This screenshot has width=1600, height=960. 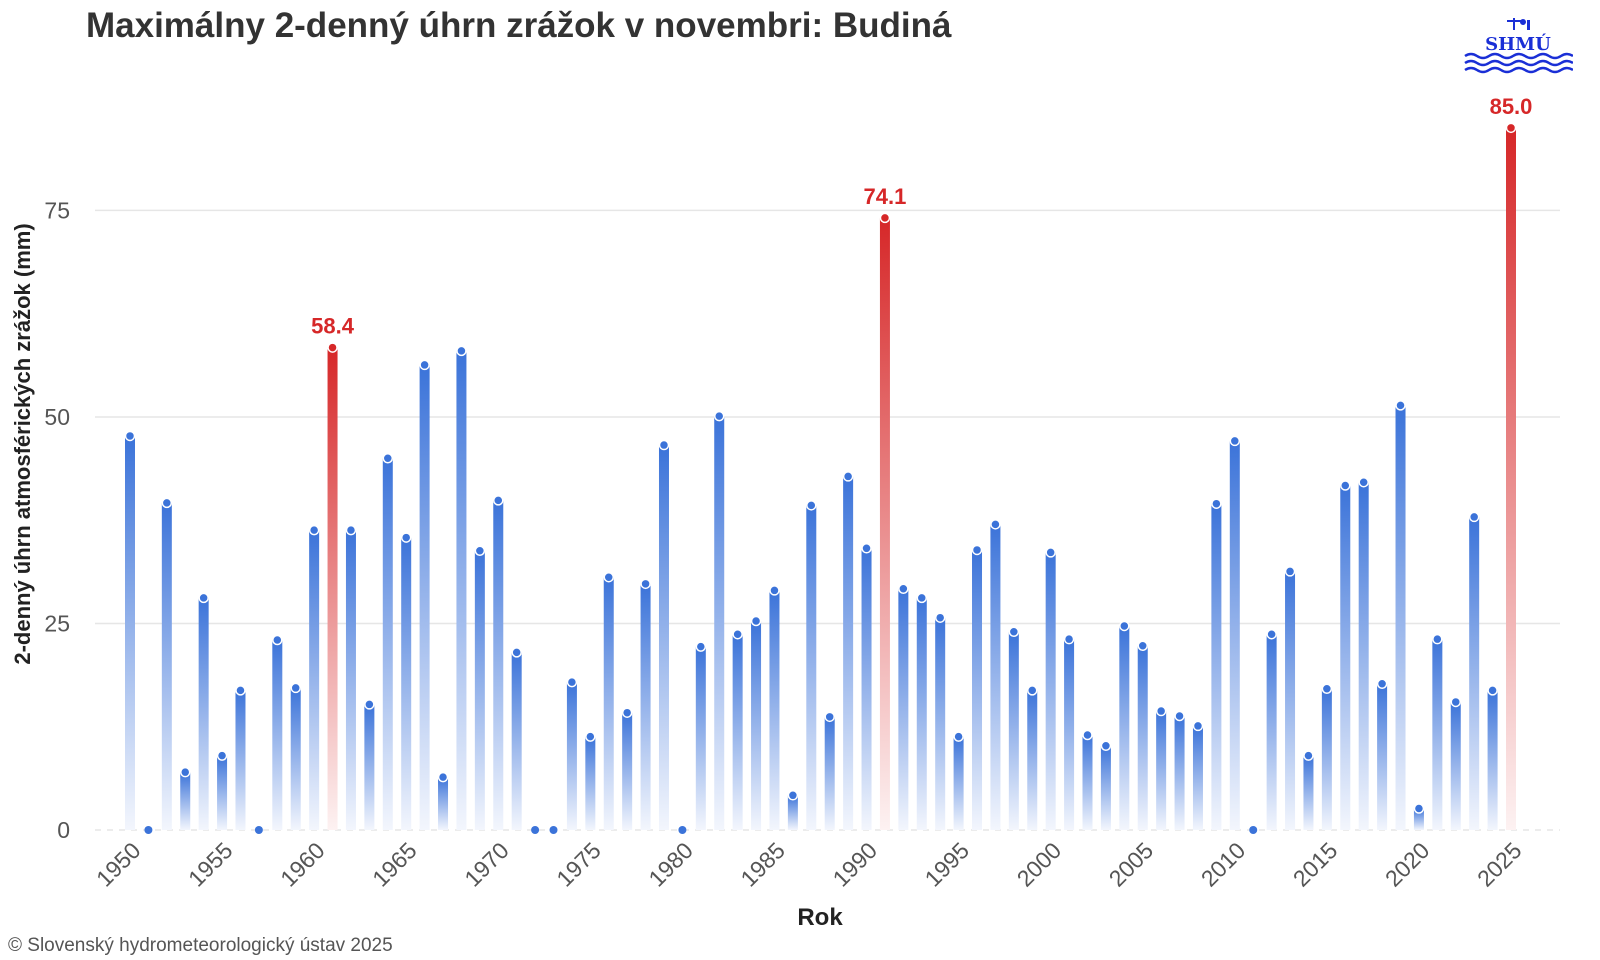 I want to click on bar-2008, so click(x=1198, y=775).